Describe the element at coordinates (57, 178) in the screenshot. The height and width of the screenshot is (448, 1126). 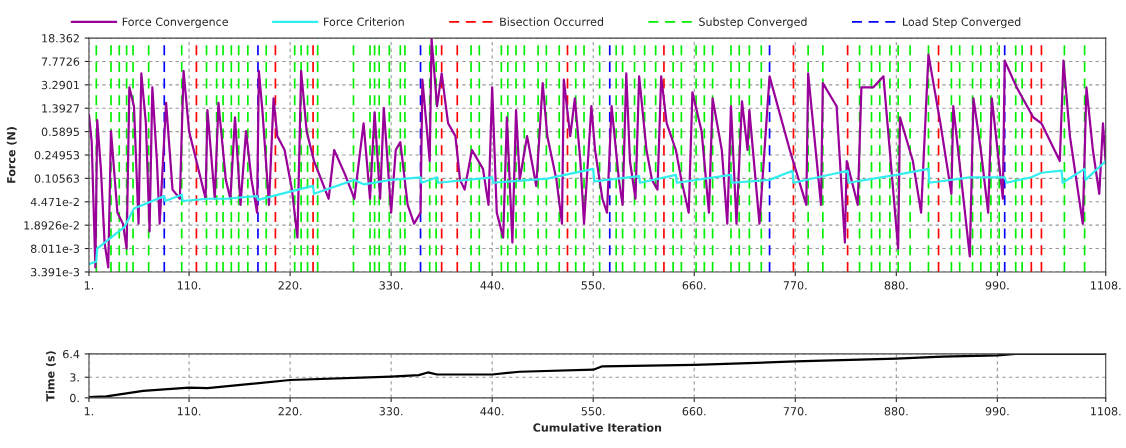
I see `y-tick-label: 0.10563` at that location.